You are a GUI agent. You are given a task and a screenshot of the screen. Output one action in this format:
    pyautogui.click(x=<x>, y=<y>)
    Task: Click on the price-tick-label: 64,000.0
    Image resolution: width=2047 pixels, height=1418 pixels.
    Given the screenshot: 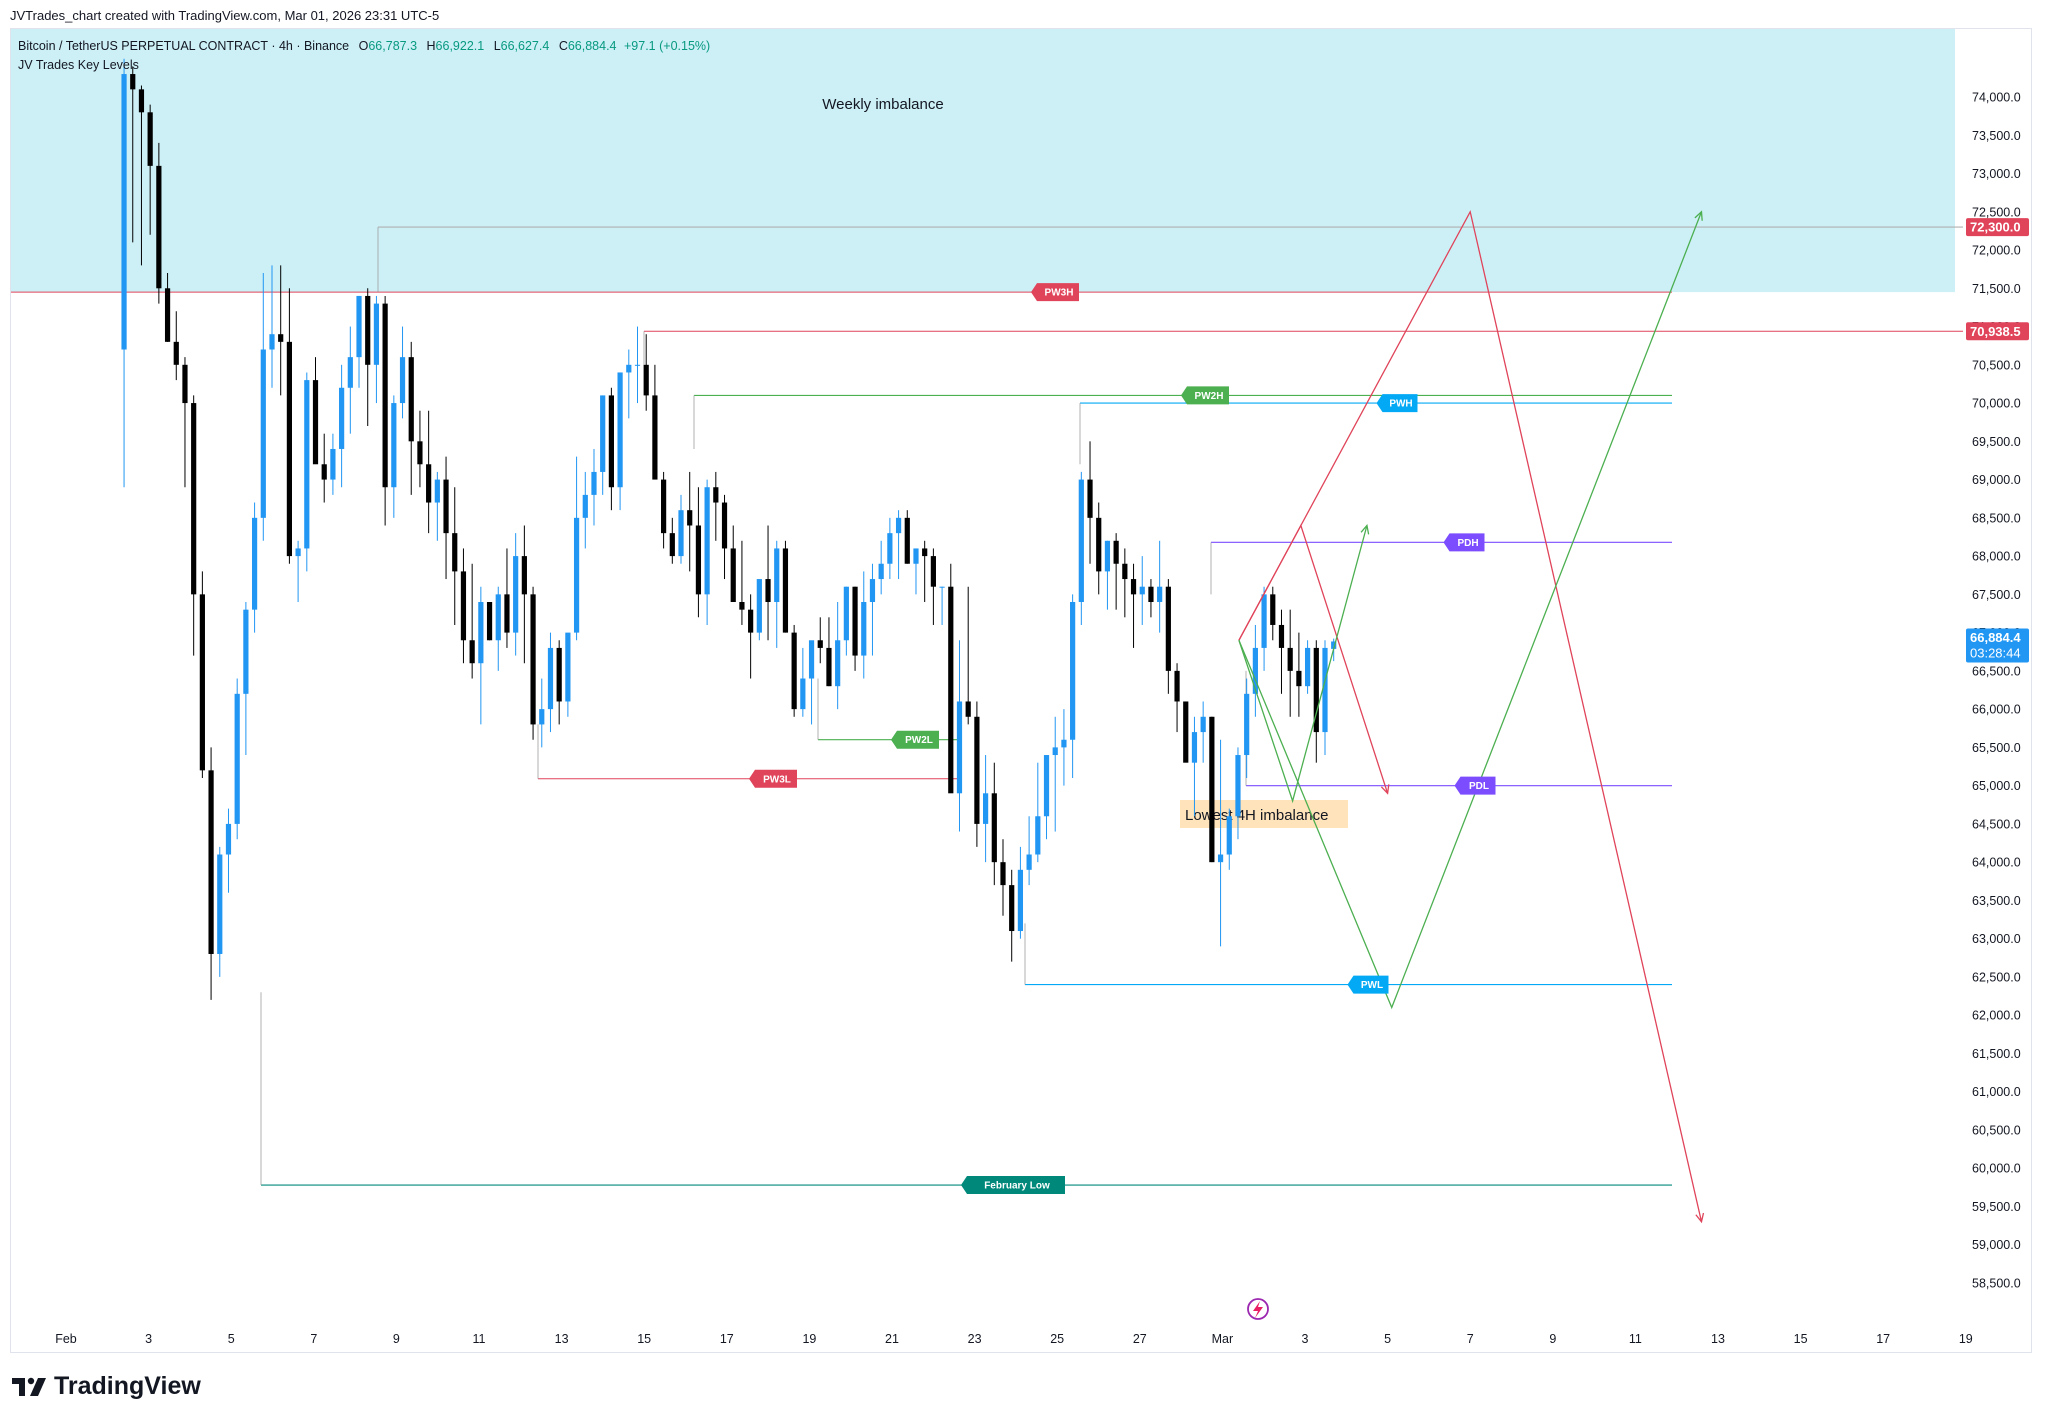 What is the action you would take?
    pyautogui.click(x=1996, y=863)
    